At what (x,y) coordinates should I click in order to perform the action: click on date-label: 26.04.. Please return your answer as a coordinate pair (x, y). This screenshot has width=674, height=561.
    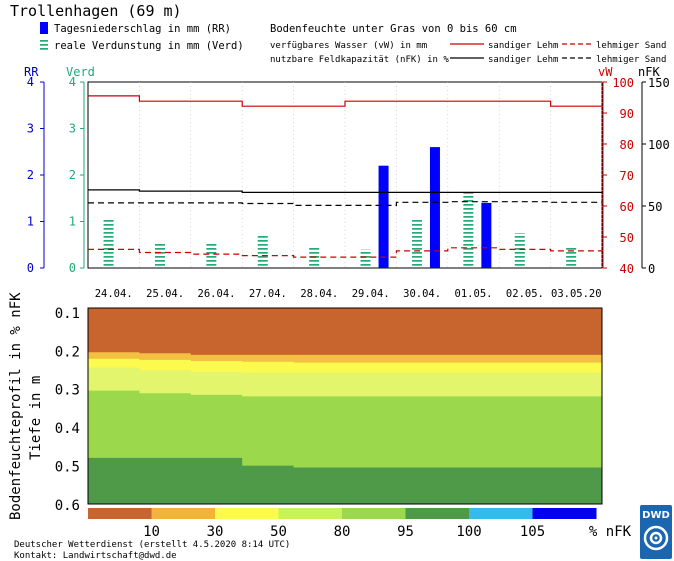
    Looking at the image, I should click on (217, 294).